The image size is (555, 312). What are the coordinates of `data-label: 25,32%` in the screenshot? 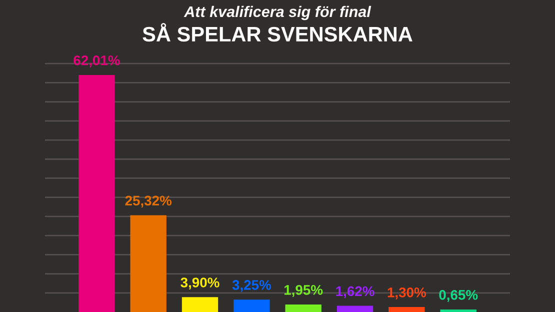 It's located at (148, 202).